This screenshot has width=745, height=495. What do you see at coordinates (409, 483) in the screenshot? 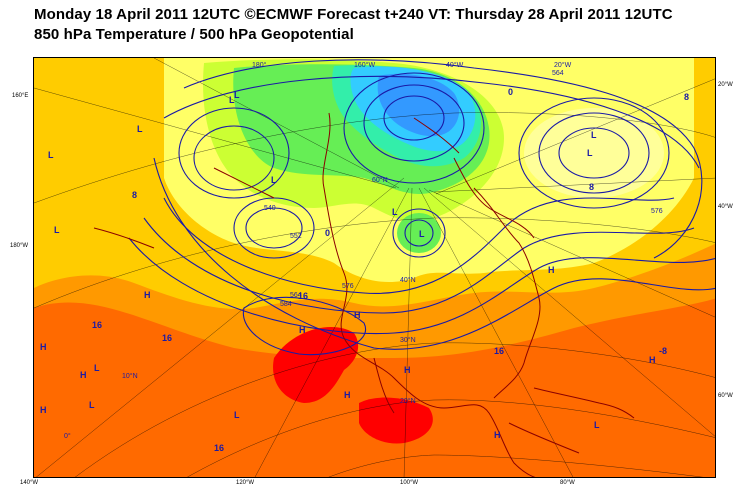
I see `lon-label-100w: 100°W` at bounding box center [409, 483].